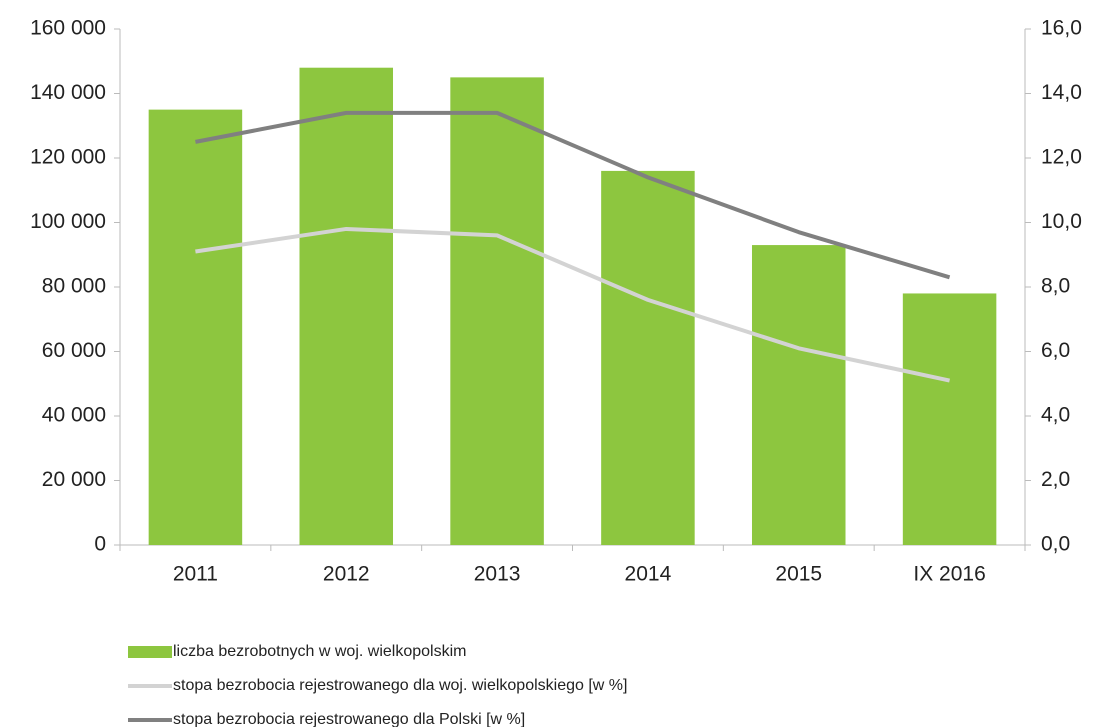 This screenshot has height=727, width=1102. I want to click on y-tick-label: 40 000, so click(74, 415).